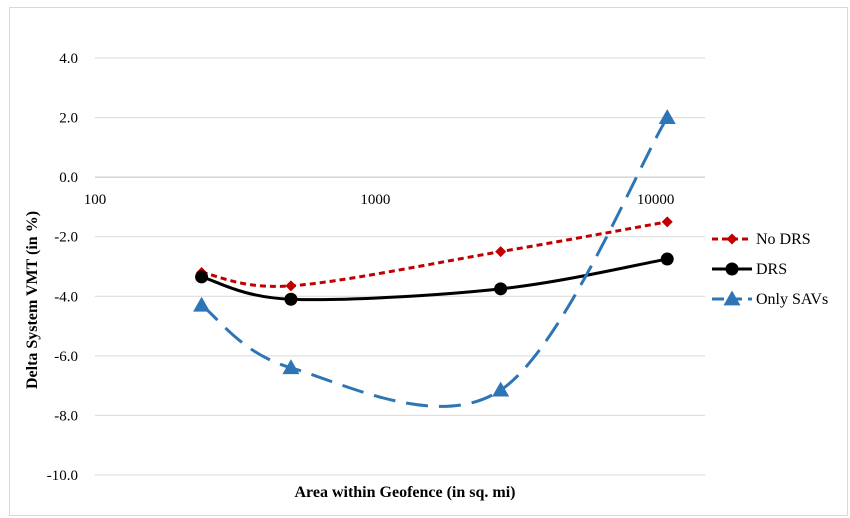 The width and height of the screenshot is (850, 518). What do you see at coordinates (62, 267) in the screenshot?
I see `y-tick-labels: -10.0 -8.0 -6.0 -4.0 -2.0 0.0 2.0 4.0` at bounding box center [62, 267].